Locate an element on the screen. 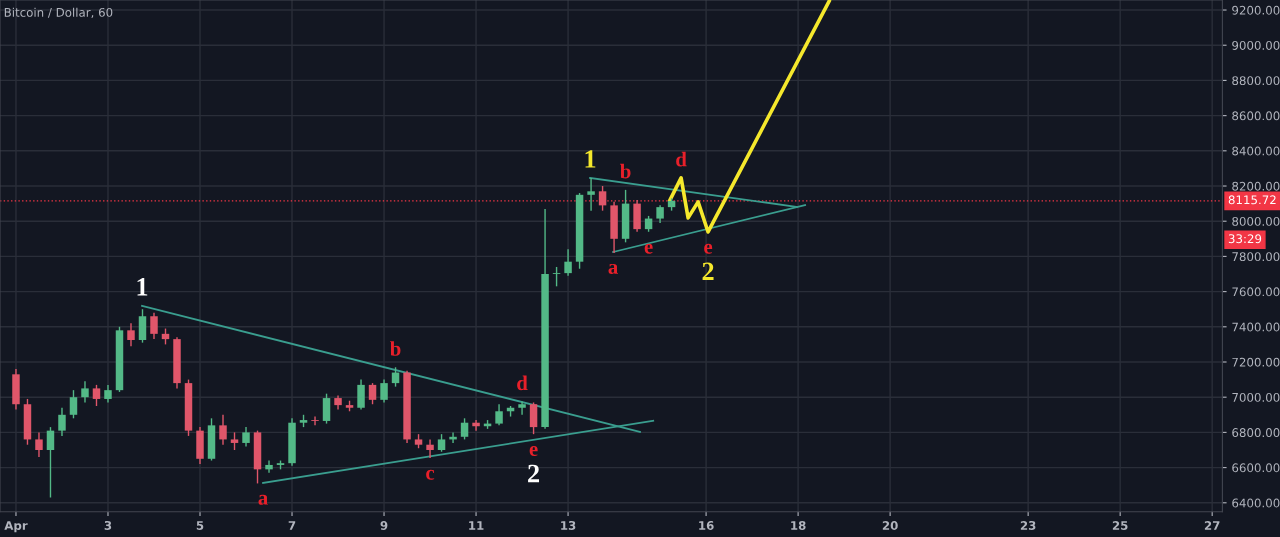 Image resolution: width=1280 pixels, height=537 pixels. y-tick-label: 7000.00 is located at coordinates (1256, 397).